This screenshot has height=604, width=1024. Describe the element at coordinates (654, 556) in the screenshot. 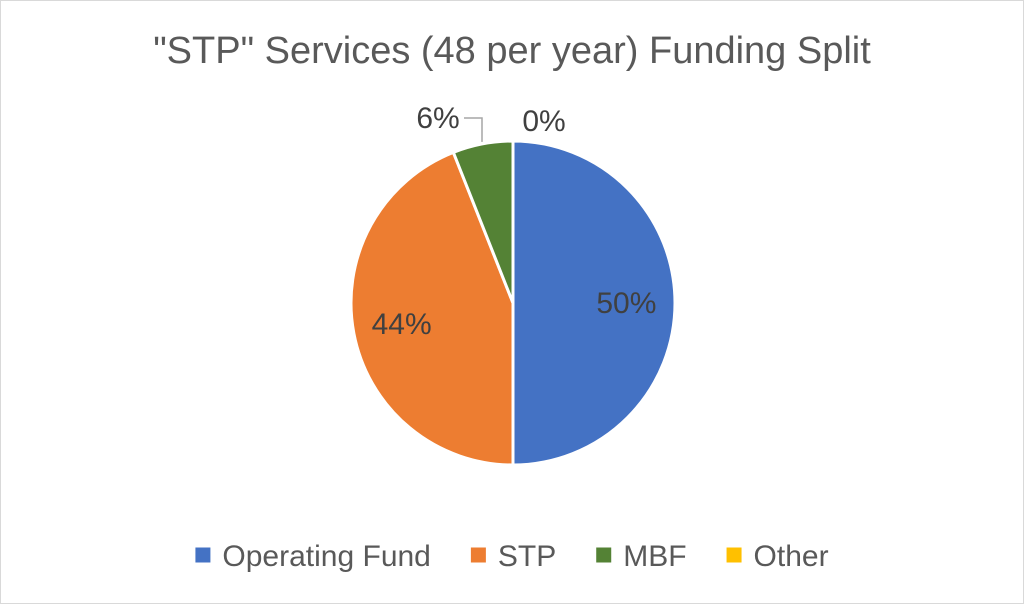

I see `legend-label-mbf: MBF` at that location.